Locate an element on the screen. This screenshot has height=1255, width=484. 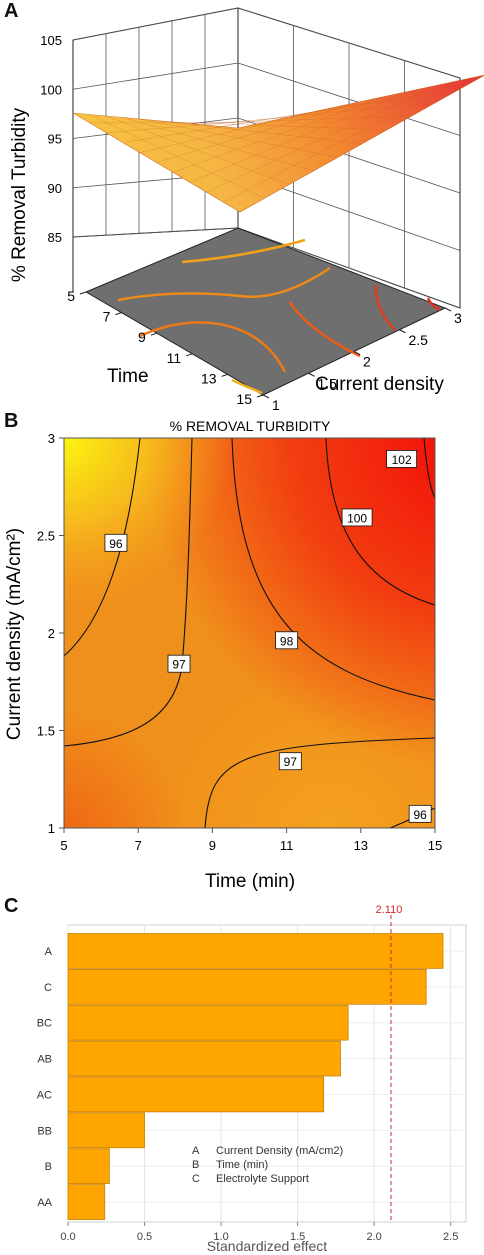
pareto-x-tick-label: 2.0 is located at coordinates (374, 1237).